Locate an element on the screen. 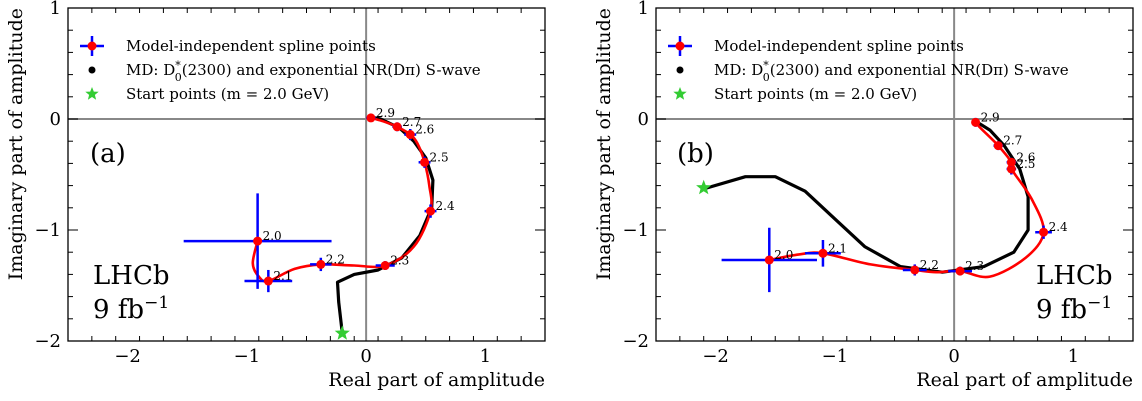 This screenshot has height=401, width=1142. spline-curve is located at coordinates (907, 200).